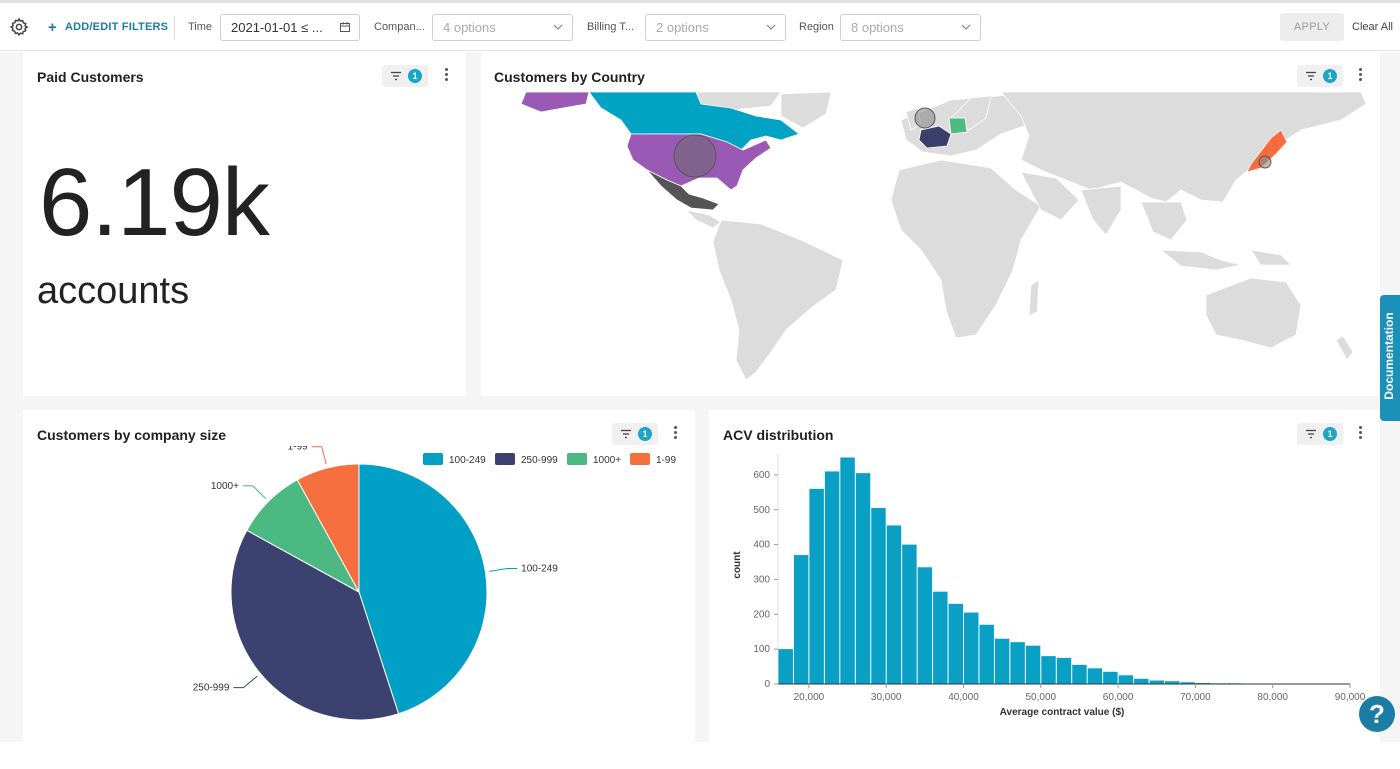  What do you see at coordinates (1195, 697) in the screenshot?
I see `x-tick-label: 70,000` at bounding box center [1195, 697].